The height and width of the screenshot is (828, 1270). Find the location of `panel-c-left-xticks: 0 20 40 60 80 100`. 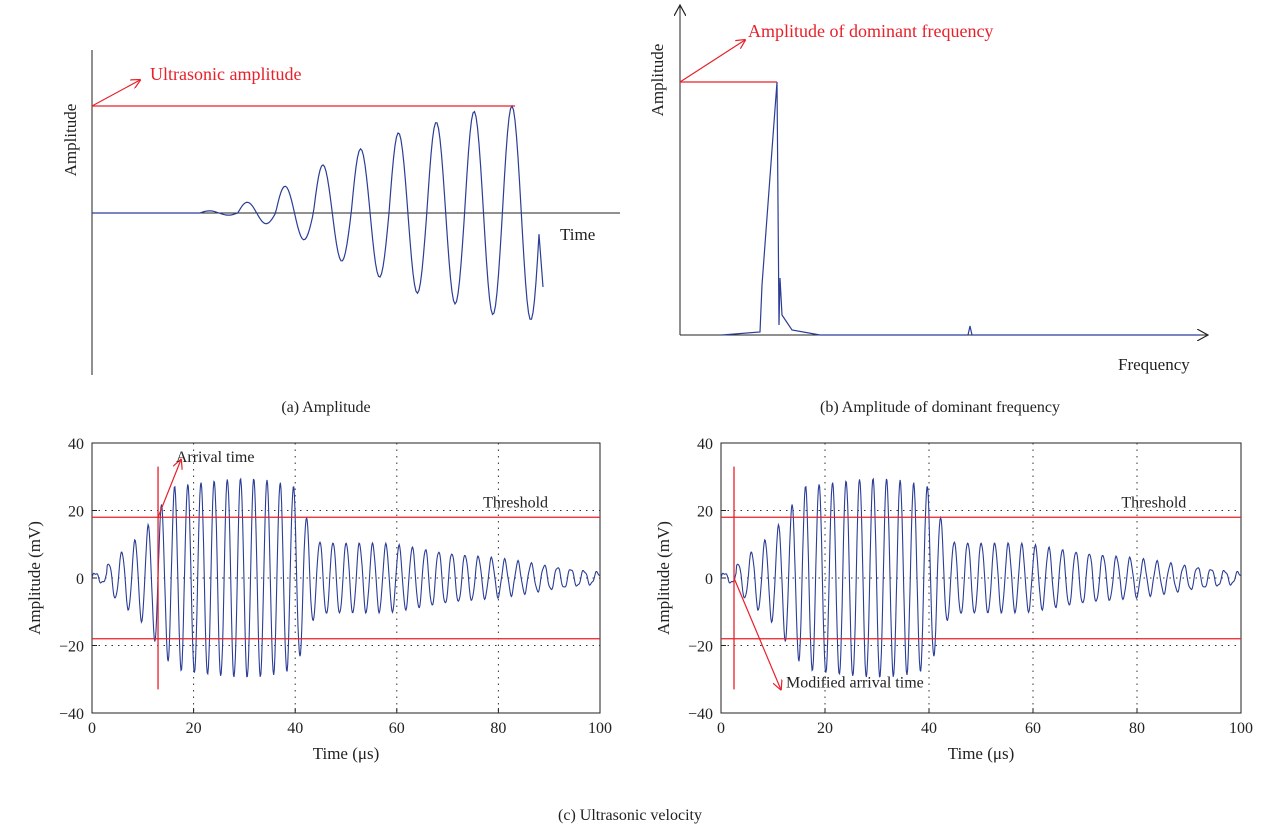

panel-c-left-xticks: 0 20 40 60 80 100 is located at coordinates (350, 722).